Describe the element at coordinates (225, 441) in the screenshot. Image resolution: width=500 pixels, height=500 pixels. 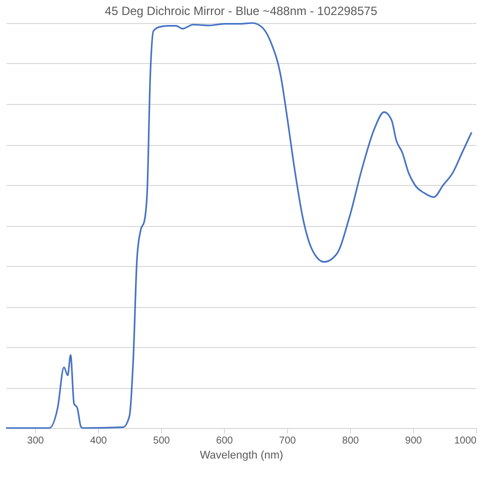
I see `x-tick-label: 600` at that location.